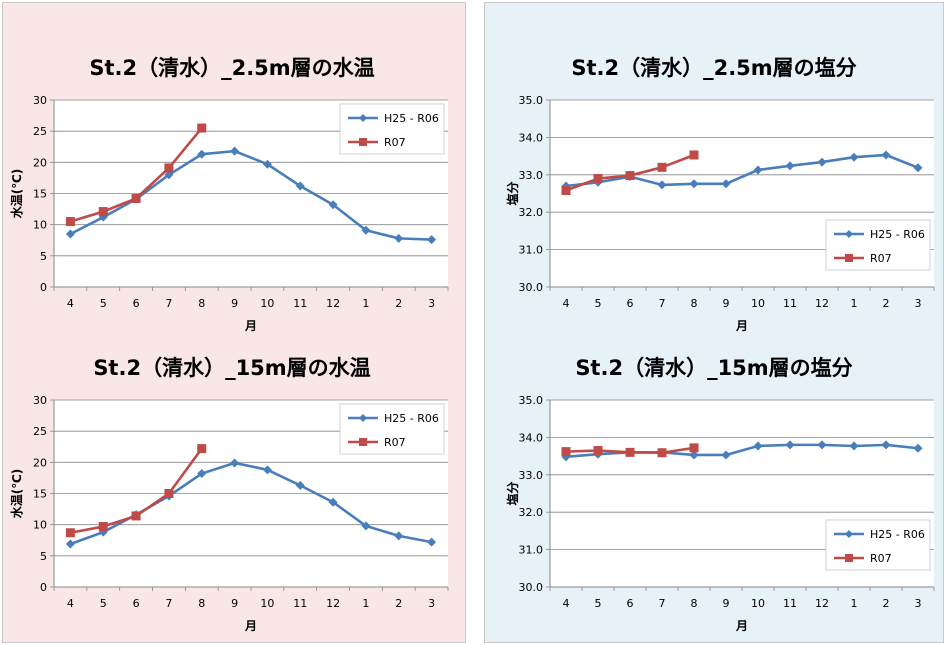  I want to click on y-tick-label: 25, so click(40, 431).